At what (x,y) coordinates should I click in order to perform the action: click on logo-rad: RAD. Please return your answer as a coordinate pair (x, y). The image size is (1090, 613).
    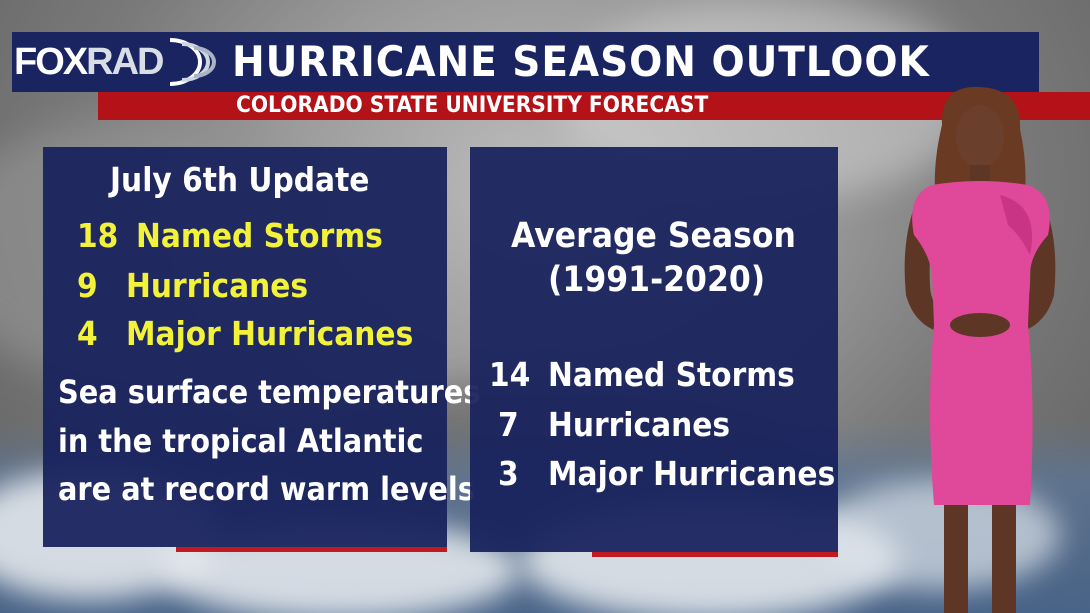
    Looking at the image, I should click on (125, 61).